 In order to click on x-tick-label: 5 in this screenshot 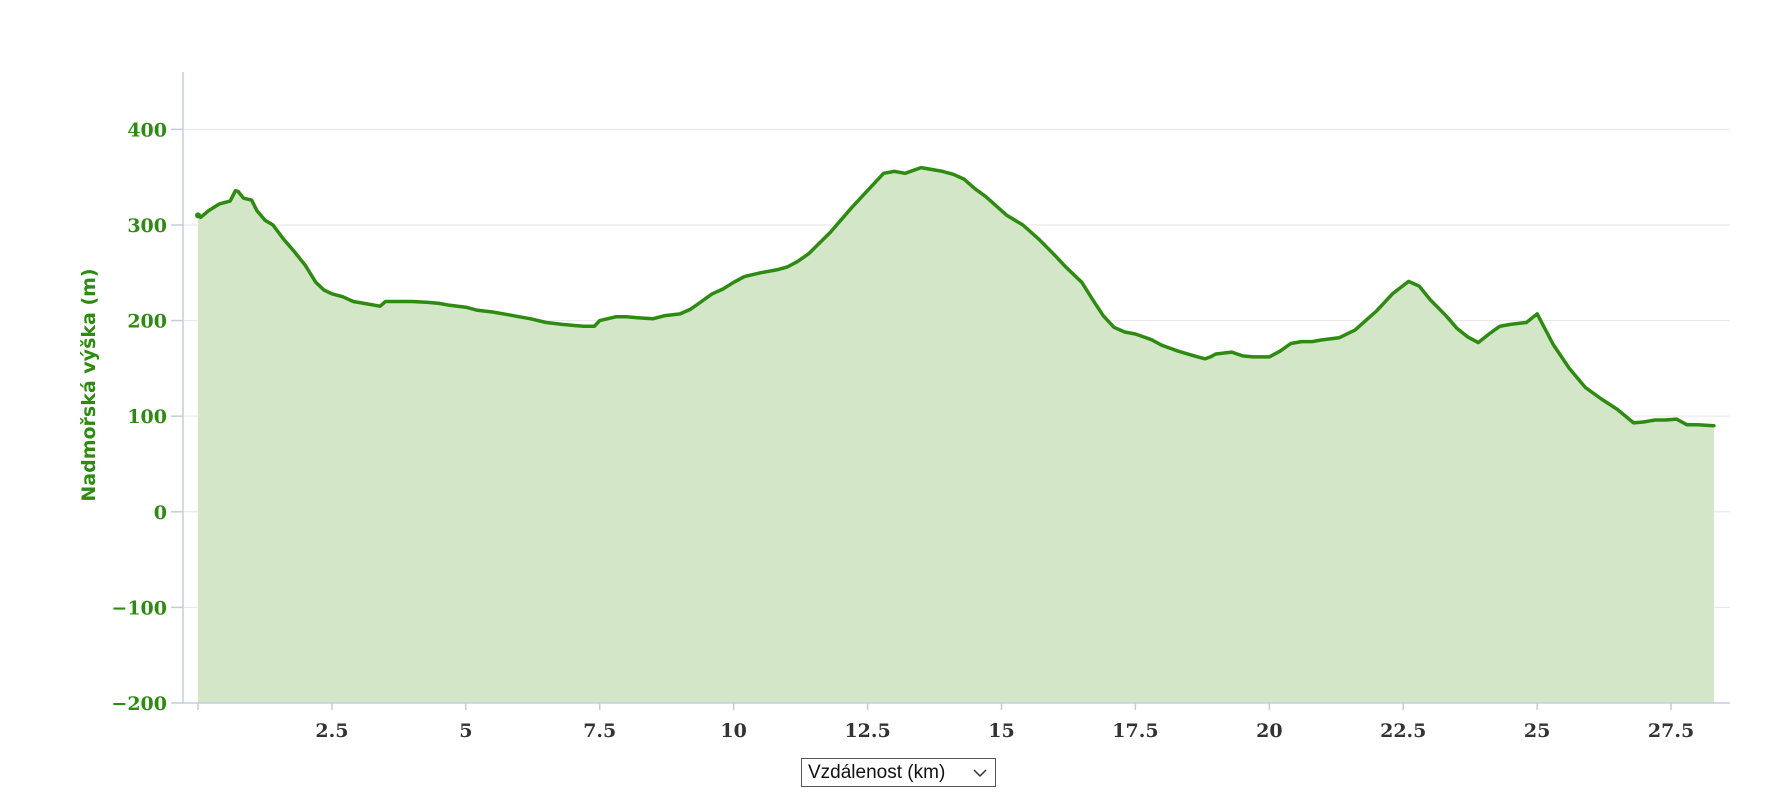, I will do `click(465, 731)`.